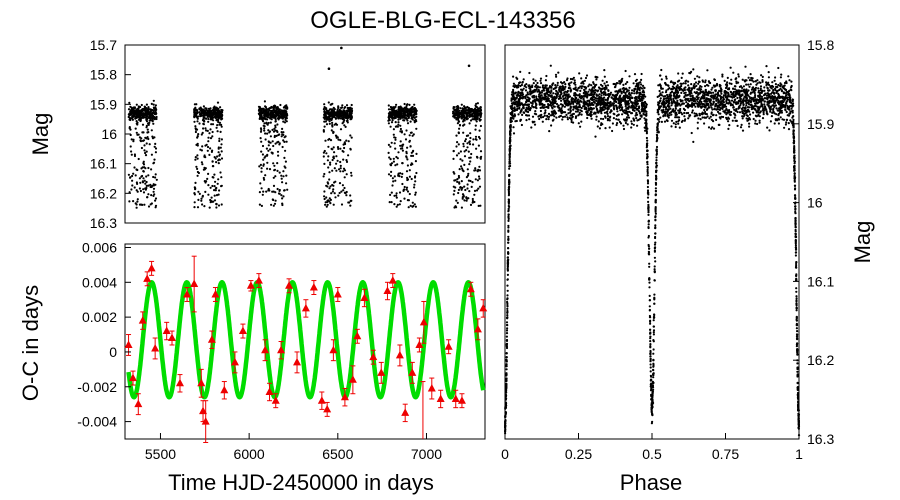 The height and width of the screenshot is (500, 900). Describe the element at coordinates (301, 482) in the screenshot. I see `x-axis-label: Time HJD-2450000 in days` at that location.